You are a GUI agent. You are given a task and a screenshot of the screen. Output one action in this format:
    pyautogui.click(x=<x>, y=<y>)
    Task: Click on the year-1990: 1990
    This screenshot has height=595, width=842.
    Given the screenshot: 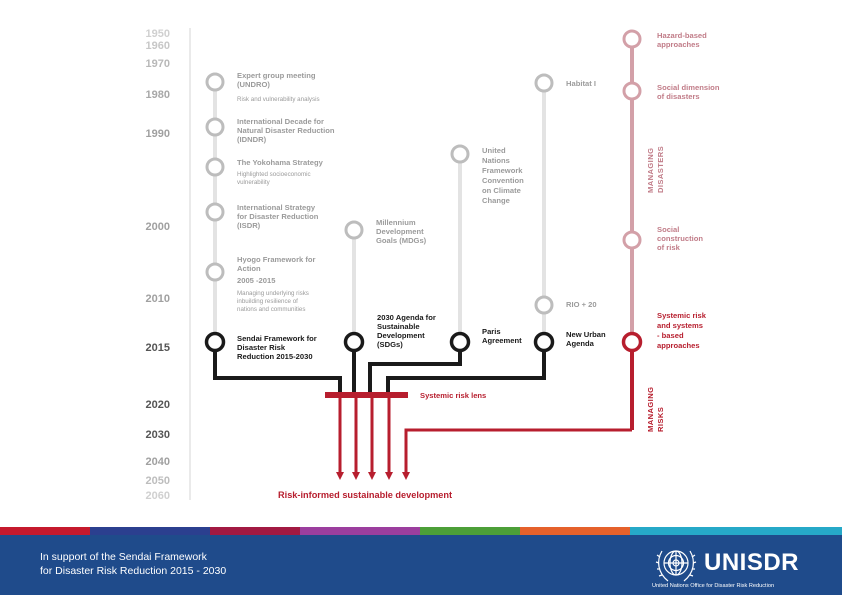 What is the action you would take?
    pyautogui.click(x=158, y=134)
    